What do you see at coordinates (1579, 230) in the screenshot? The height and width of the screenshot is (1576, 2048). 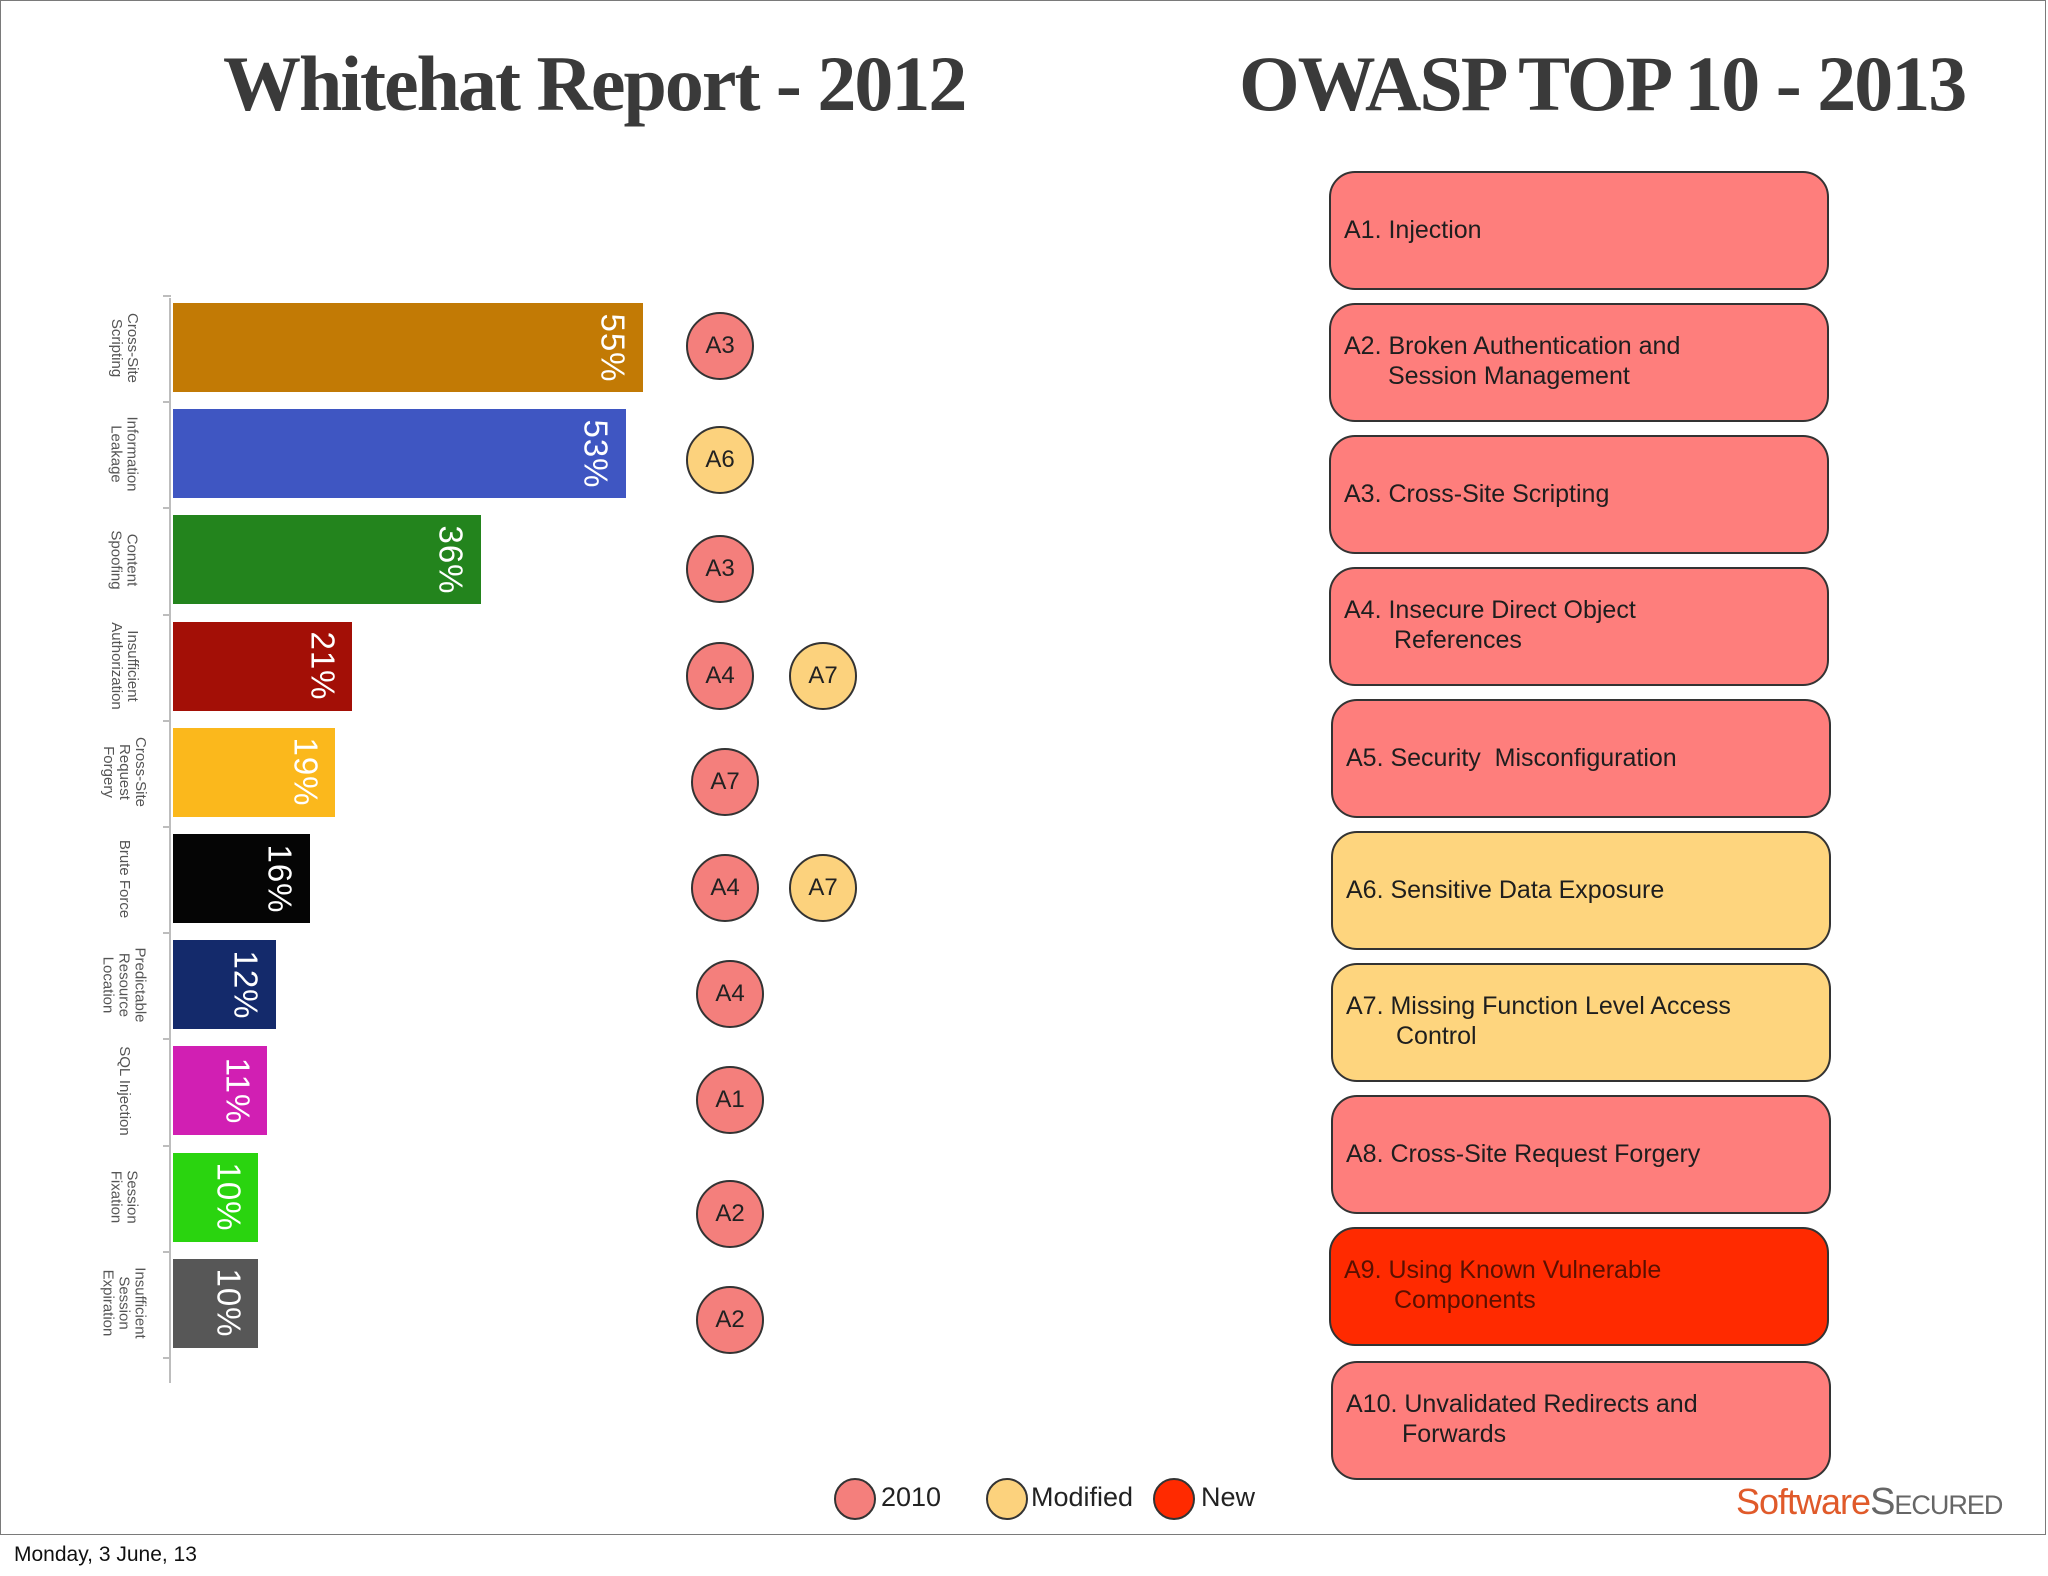 I see `owasp-item: A1. Injection` at bounding box center [1579, 230].